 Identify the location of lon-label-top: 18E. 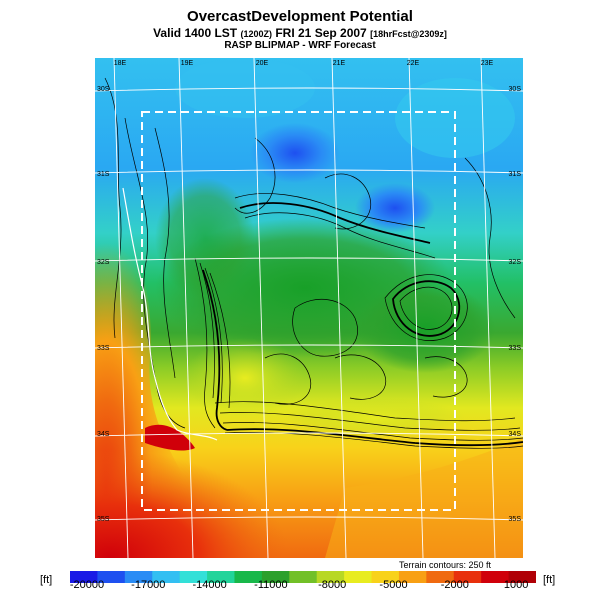
(120, 63).